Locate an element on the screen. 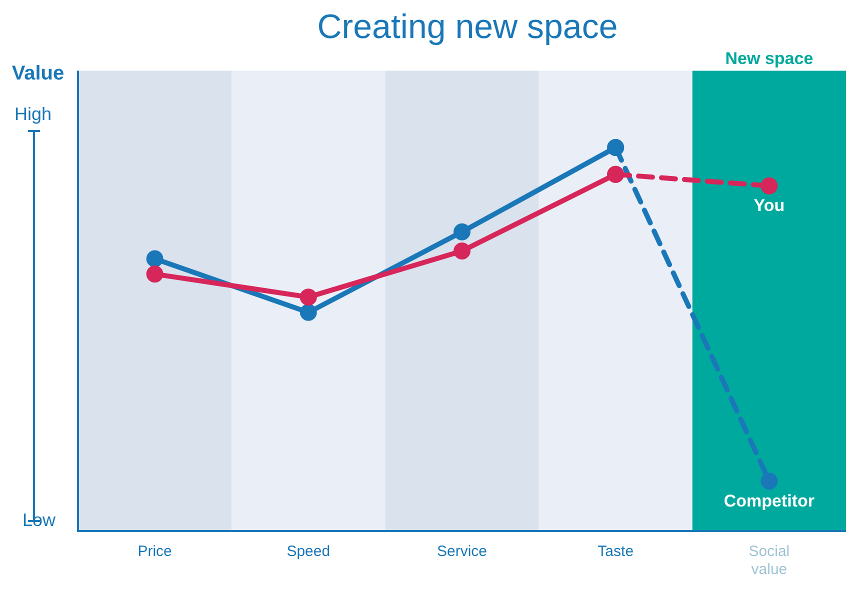 The height and width of the screenshot is (599, 865). series-label: You is located at coordinates (769, 206).